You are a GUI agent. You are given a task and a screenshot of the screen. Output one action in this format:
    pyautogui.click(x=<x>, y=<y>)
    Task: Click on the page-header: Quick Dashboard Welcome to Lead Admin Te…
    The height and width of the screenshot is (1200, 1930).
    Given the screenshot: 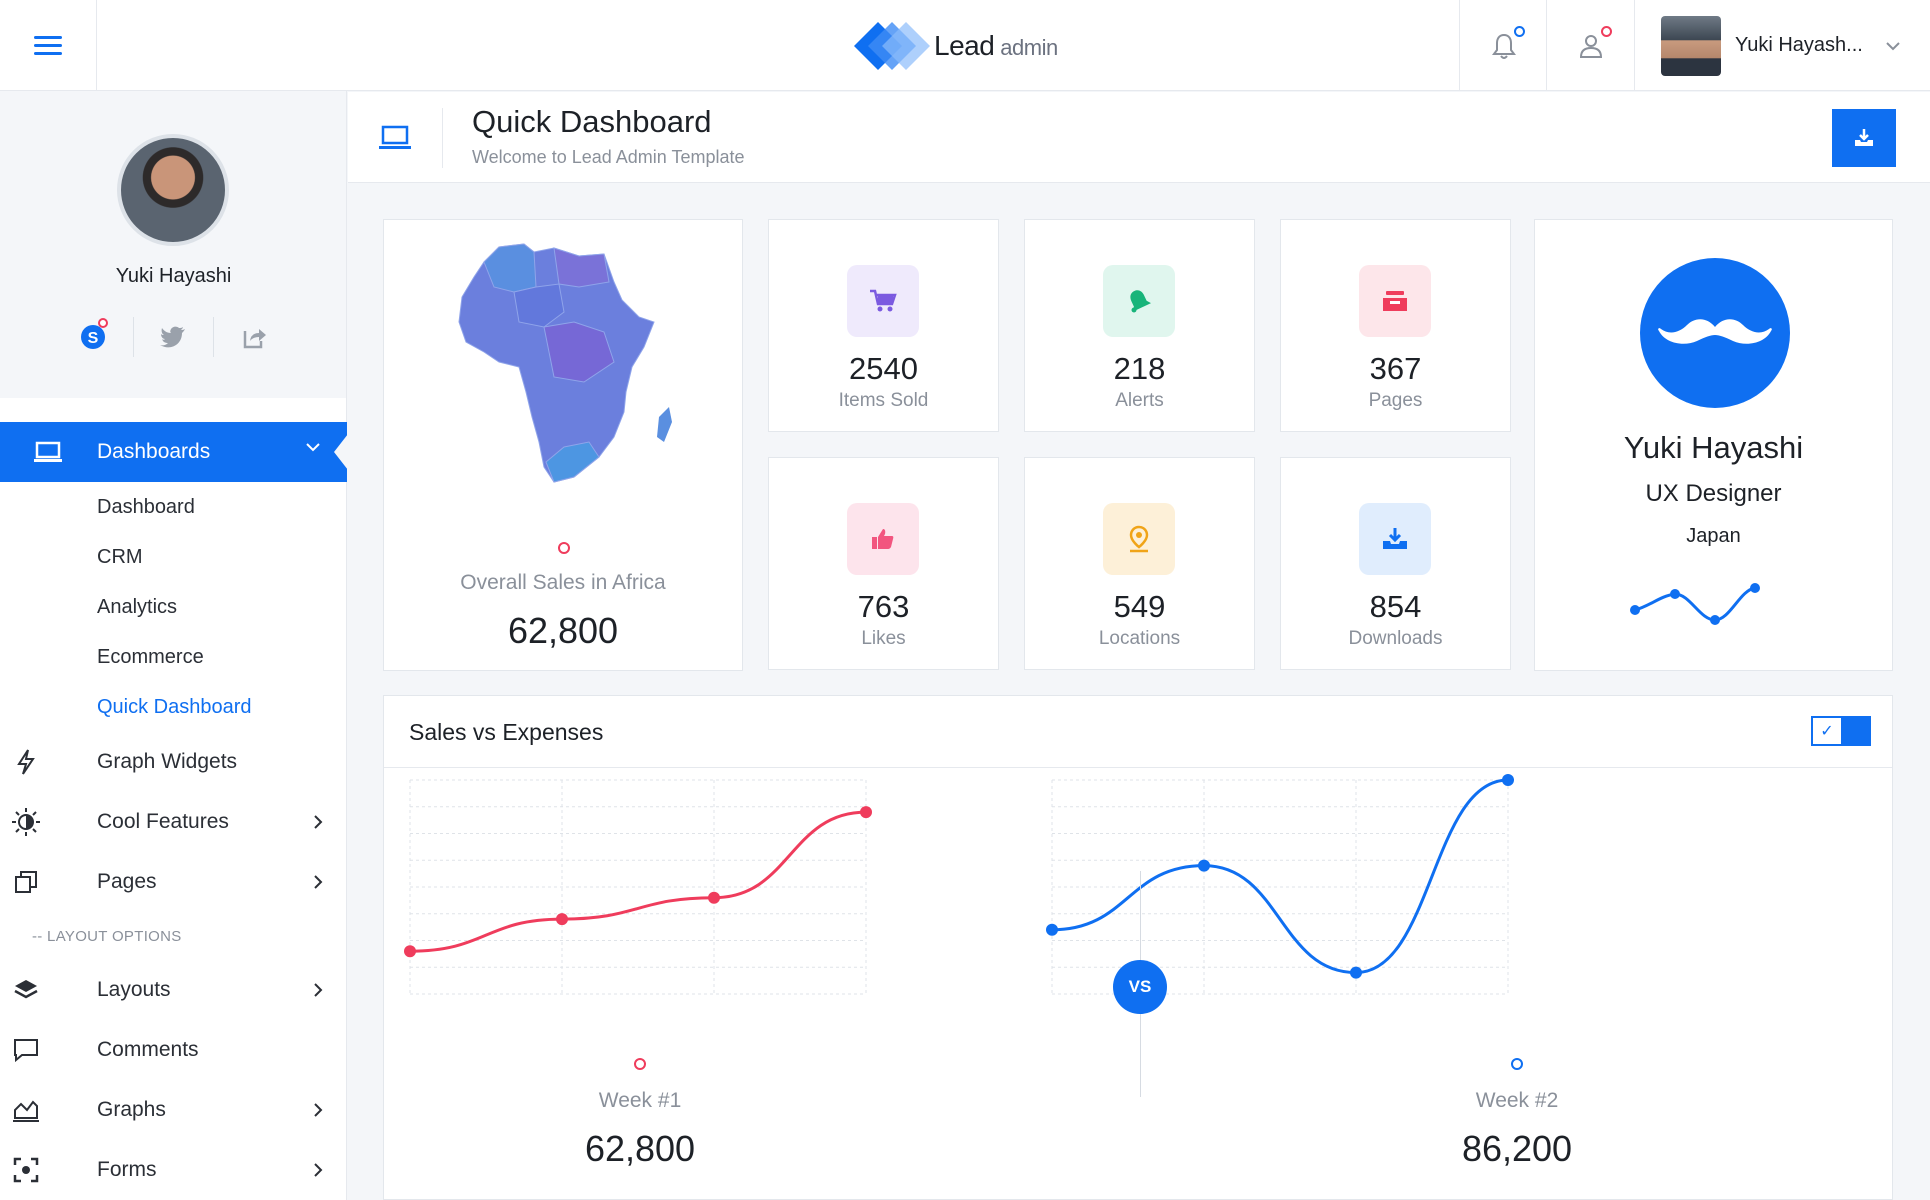 What is the action you would take?
    pyautogui.click(x=1139, y=137)
    